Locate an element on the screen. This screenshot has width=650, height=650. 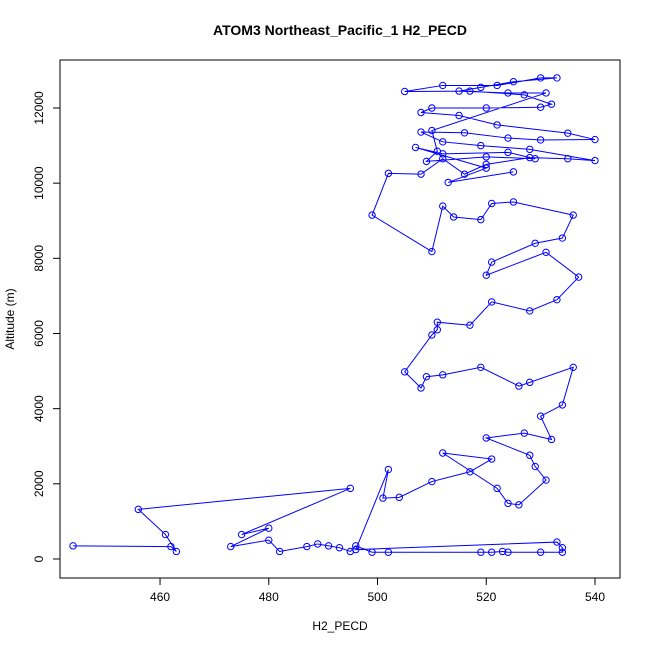
x-tick-label: 460 is located at coordinates (160, 597).